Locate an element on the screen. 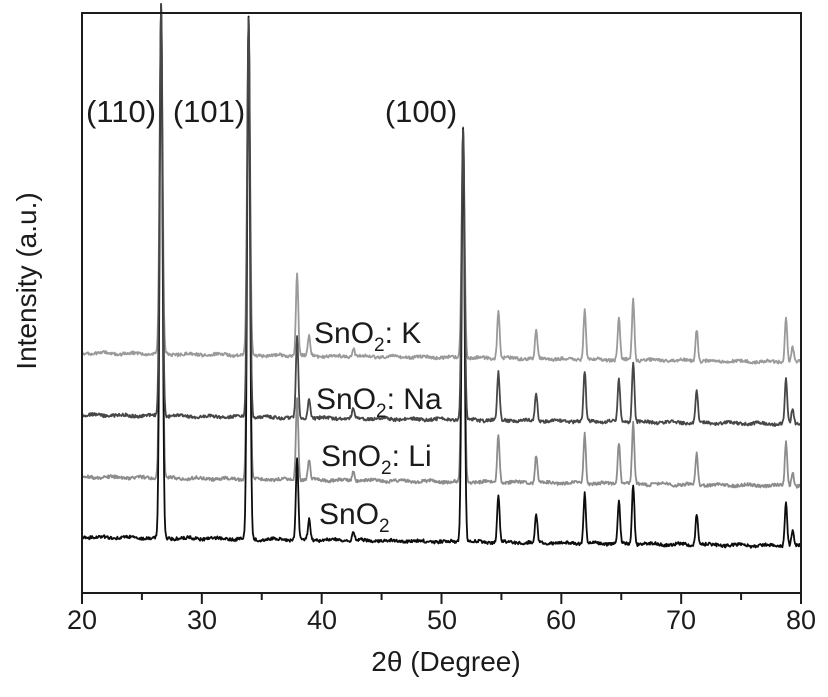 The width and height of the screenshot is (828, 697). trace-label-sno2-na: SnO2: Na is located at coordinates (379, 403).